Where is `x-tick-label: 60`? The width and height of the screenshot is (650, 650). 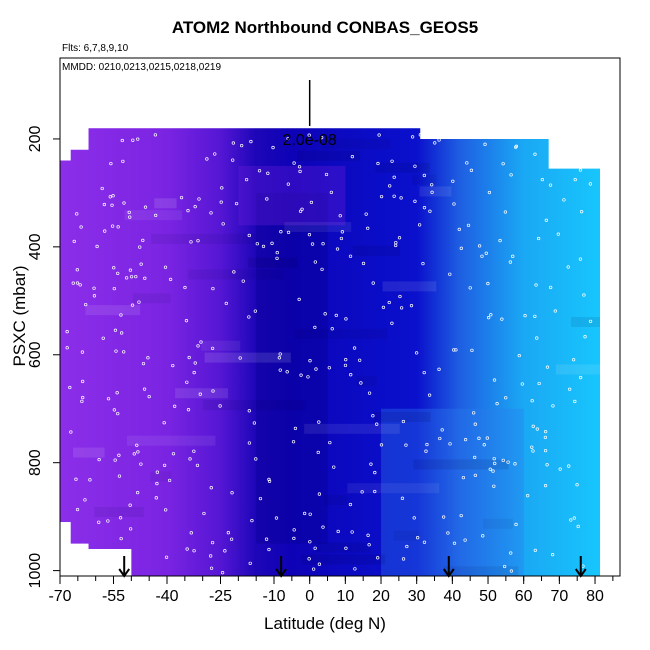 x-tick-label: 60 is located at coordinates (524, 596).